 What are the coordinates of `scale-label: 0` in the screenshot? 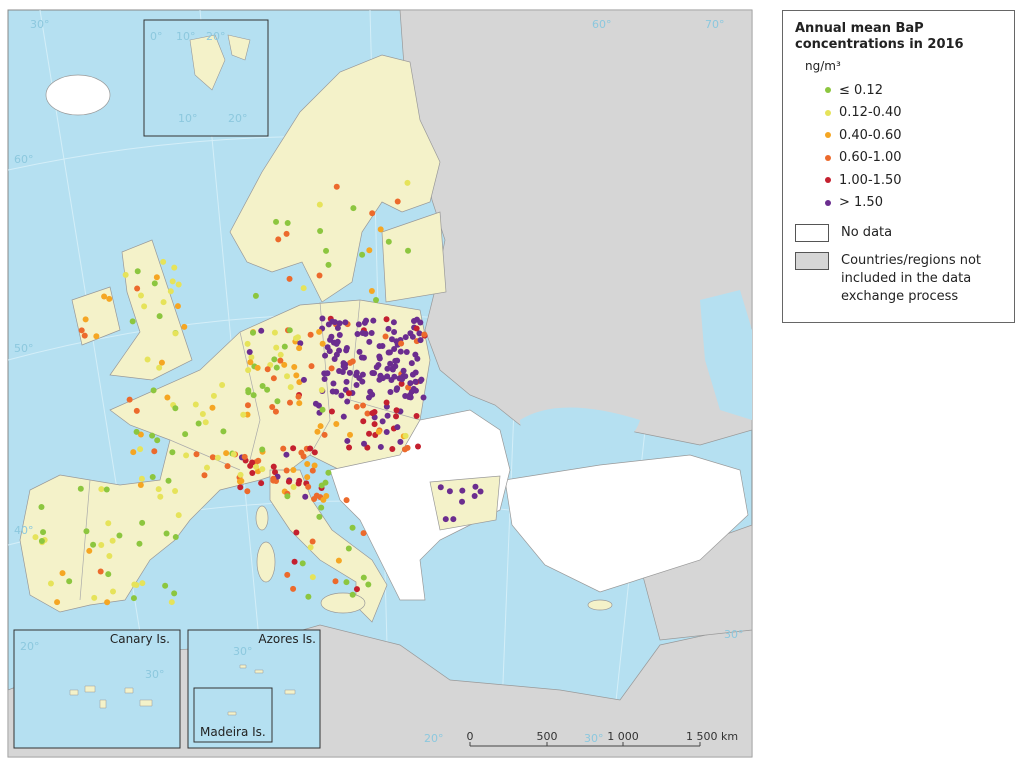 It's located at (470, 736).